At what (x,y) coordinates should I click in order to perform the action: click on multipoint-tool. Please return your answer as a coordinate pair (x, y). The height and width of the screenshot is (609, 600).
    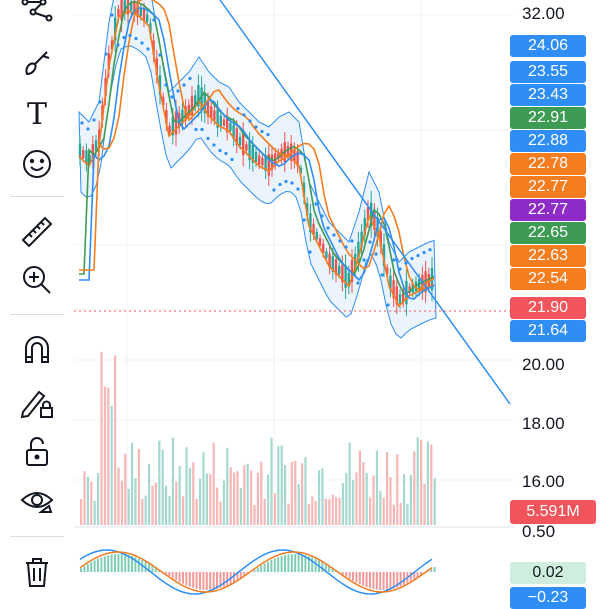
    Looking at the image, I should click on (37, 18).